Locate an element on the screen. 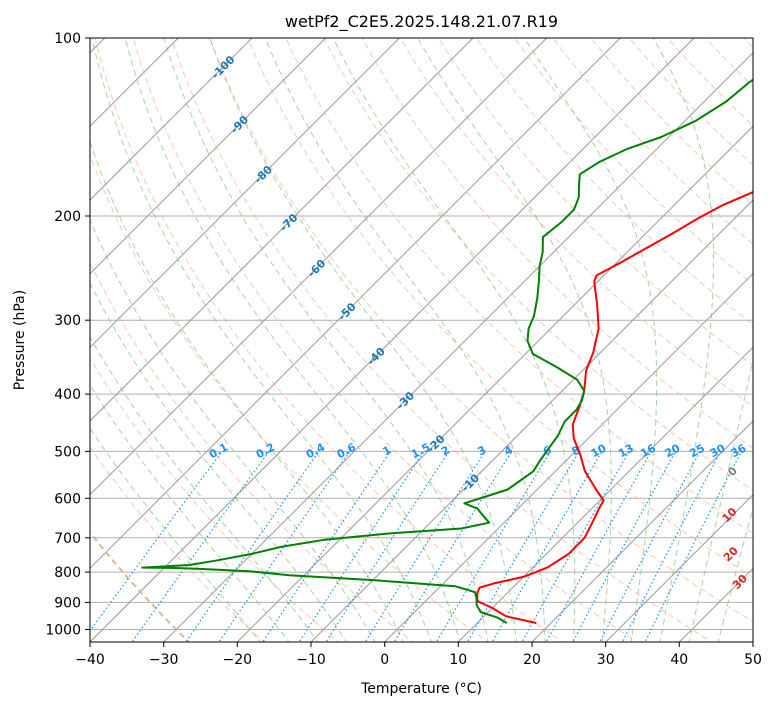 Image resolution: width=775 pixels, height=708 pixels. y-tick-label: 700 is located at coordinates (67, 539).